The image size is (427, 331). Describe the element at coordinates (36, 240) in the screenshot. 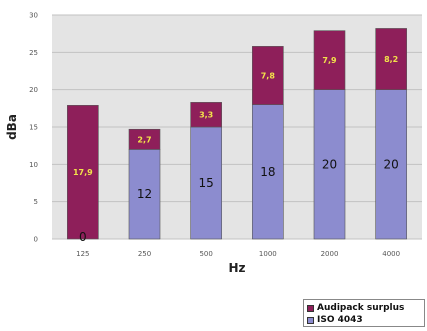

I see `y-tick-label: 0` at that location.